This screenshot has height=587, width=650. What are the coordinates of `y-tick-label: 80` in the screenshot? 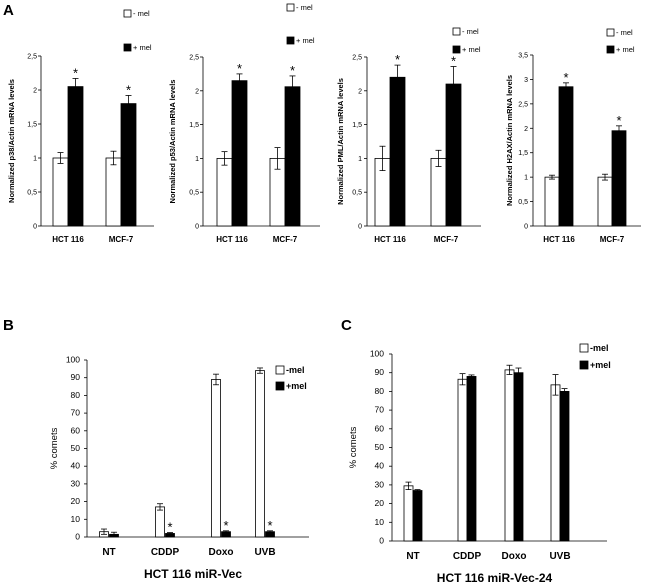 It's located at (380, 391).